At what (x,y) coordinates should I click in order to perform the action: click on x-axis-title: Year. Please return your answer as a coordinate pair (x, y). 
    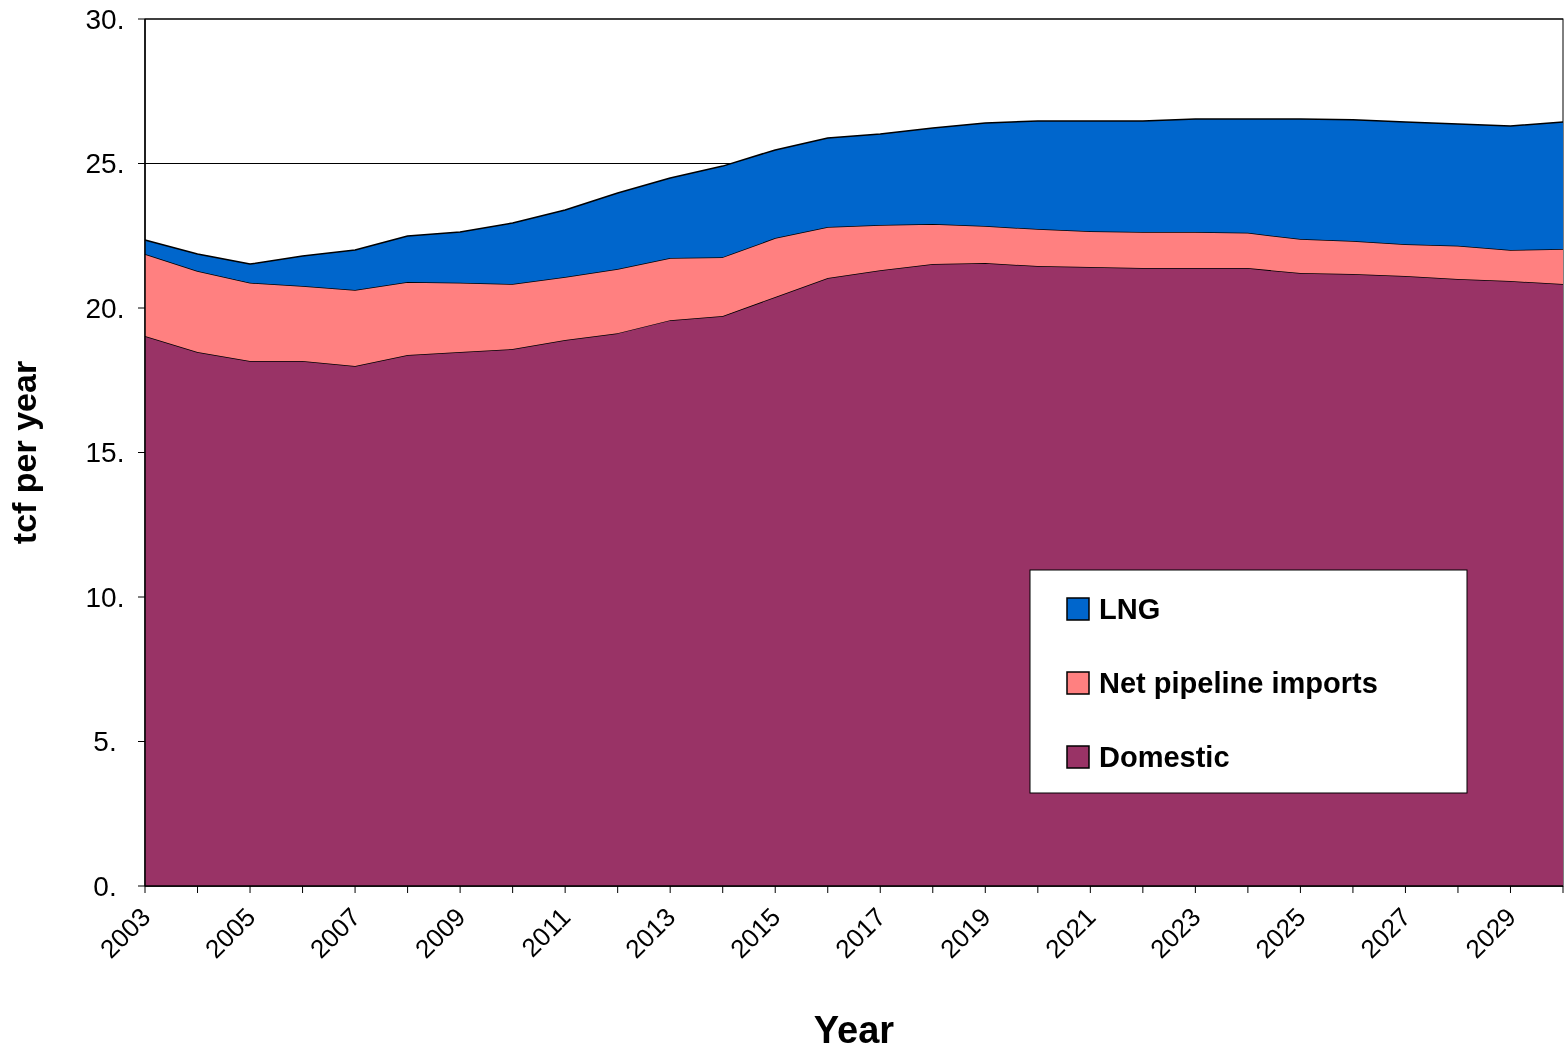
    Looking at the image, I should click on (854, 1030).